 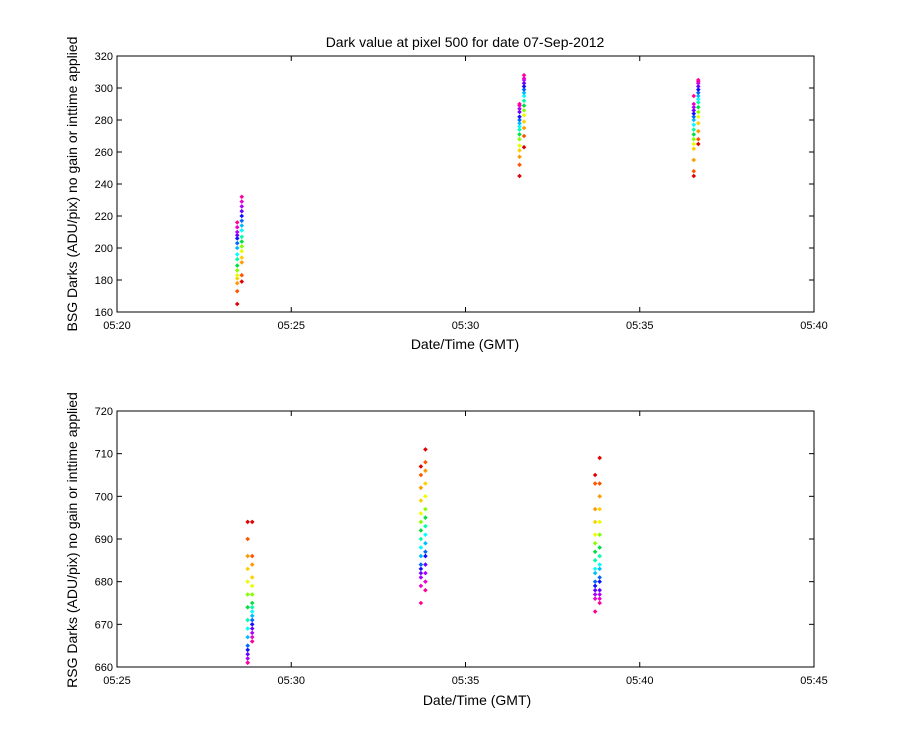 What do you see at coordinates (117, 681) in the screenshot?
I see `x-tick-label: 05:25` at bounding box center [117, 681].